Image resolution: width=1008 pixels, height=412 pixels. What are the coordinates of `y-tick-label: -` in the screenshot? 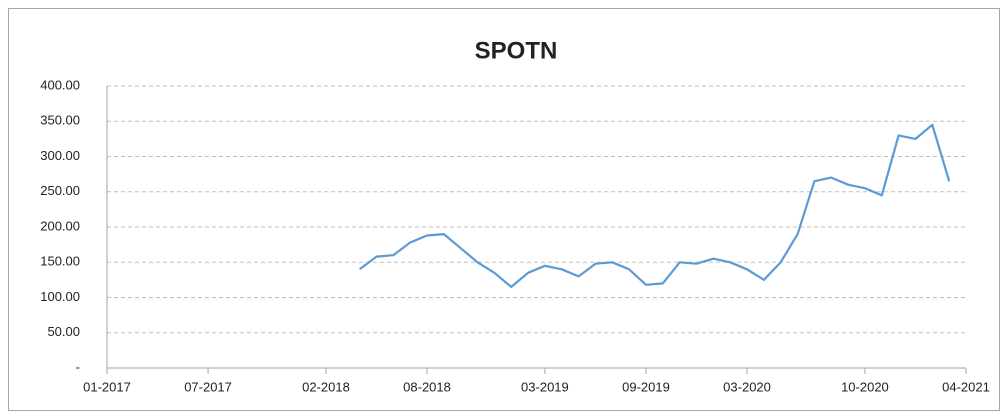 It's located at (78, 366).